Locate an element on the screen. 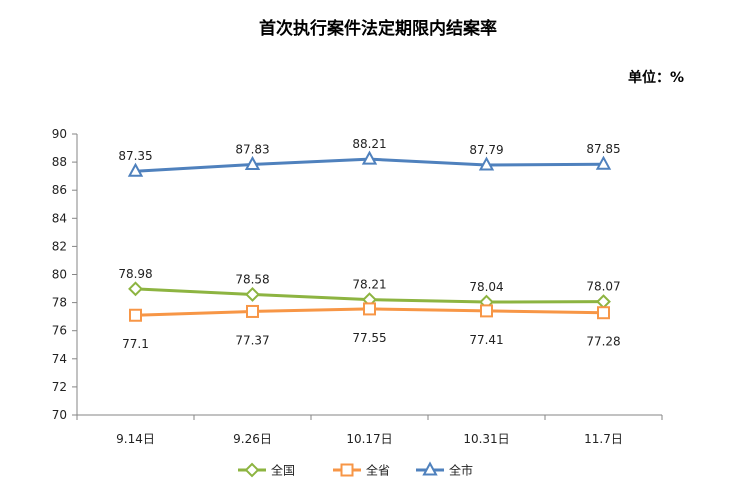  data-label: 78.07 is located at coordinates (603, 287).